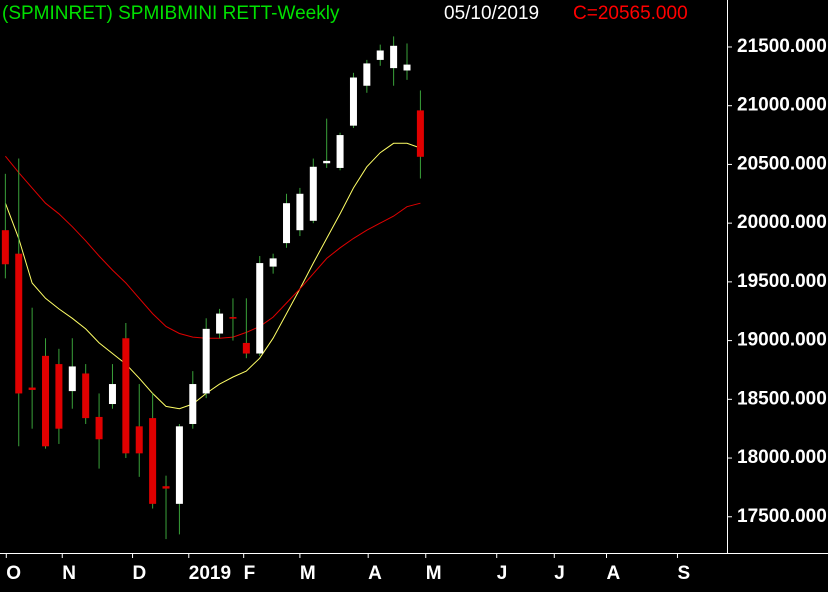 The width and height of the screenshot is (828, 592). I want to click on x-tick-label: F, so click(250, 573).